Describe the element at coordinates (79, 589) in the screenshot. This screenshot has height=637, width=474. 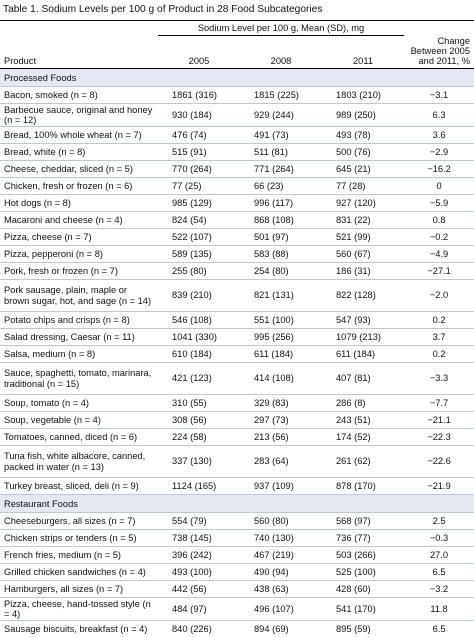
I see `product-cell: Hamburgers, all sizes (n = 7)` at that location.